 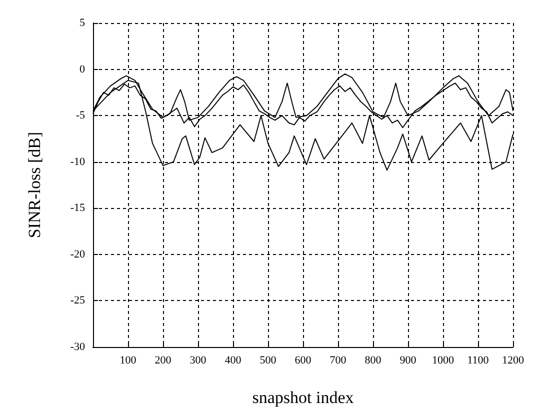 I want to click on x-tick-label: 1100, so click(x=478, y=360).